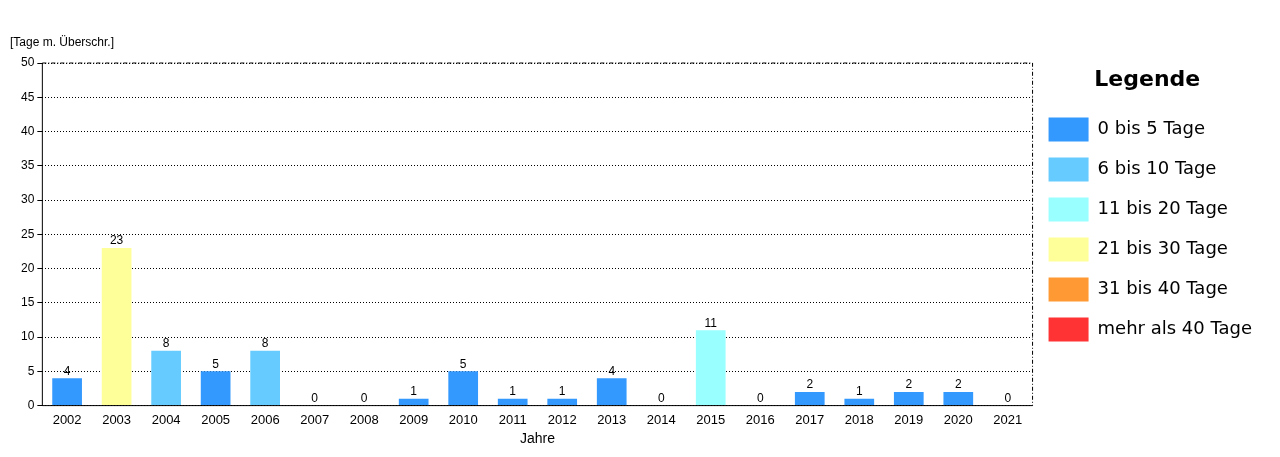  Describe the element at coordinates (1162, 208) in the screenshot. I see `legend-label: 11 bis 20 Tage` at that location.